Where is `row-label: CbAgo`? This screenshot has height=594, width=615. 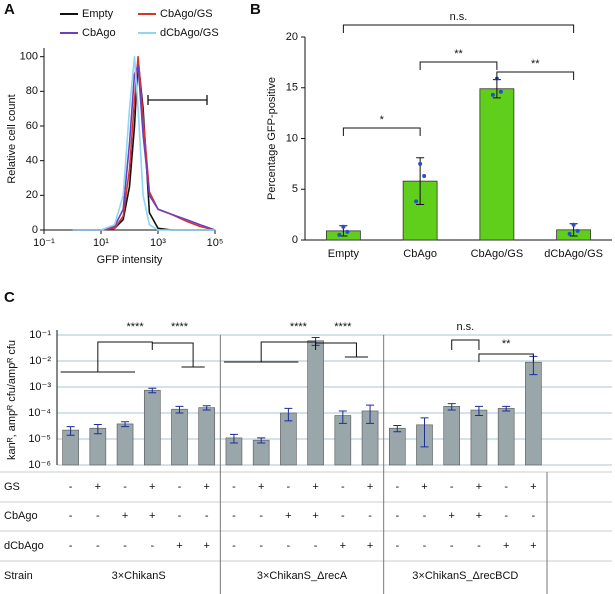
row-label: CbAgo is located at coordinates (21, 516).